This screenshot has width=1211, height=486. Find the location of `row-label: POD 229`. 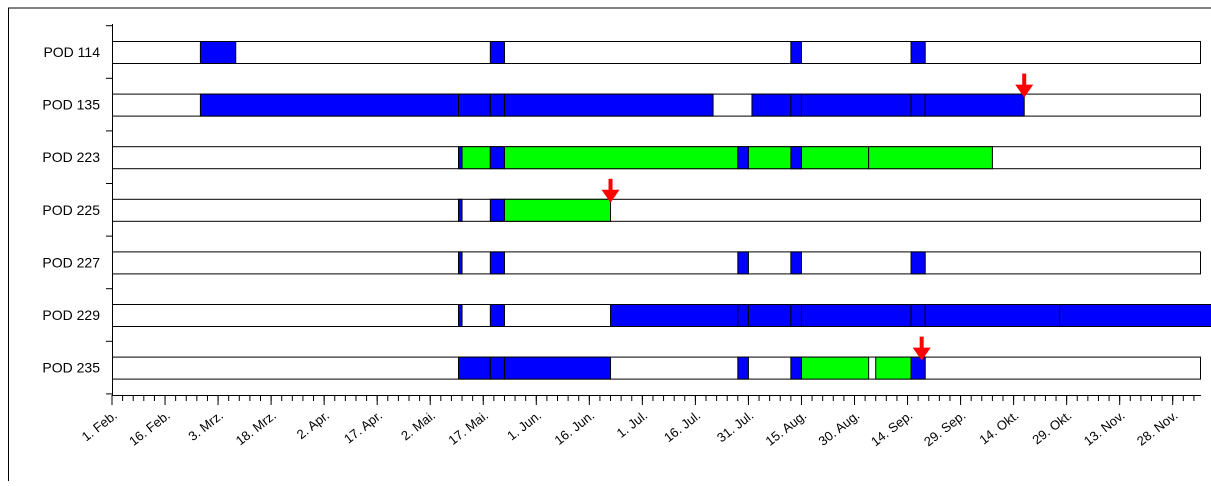

row-label: POD 229 is located at coordinates (71, 315).